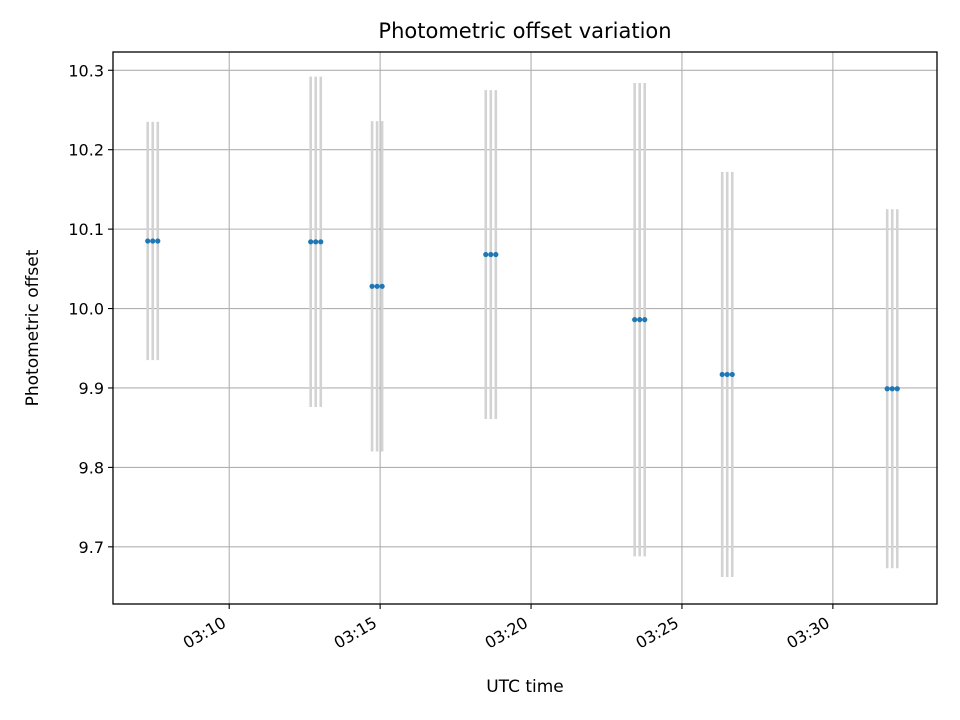 This screenshot has height=720, width=960. Describe the element at coordinates (91, 388) in the screenshot. I see `y-tick-label: 9.9` at that location.